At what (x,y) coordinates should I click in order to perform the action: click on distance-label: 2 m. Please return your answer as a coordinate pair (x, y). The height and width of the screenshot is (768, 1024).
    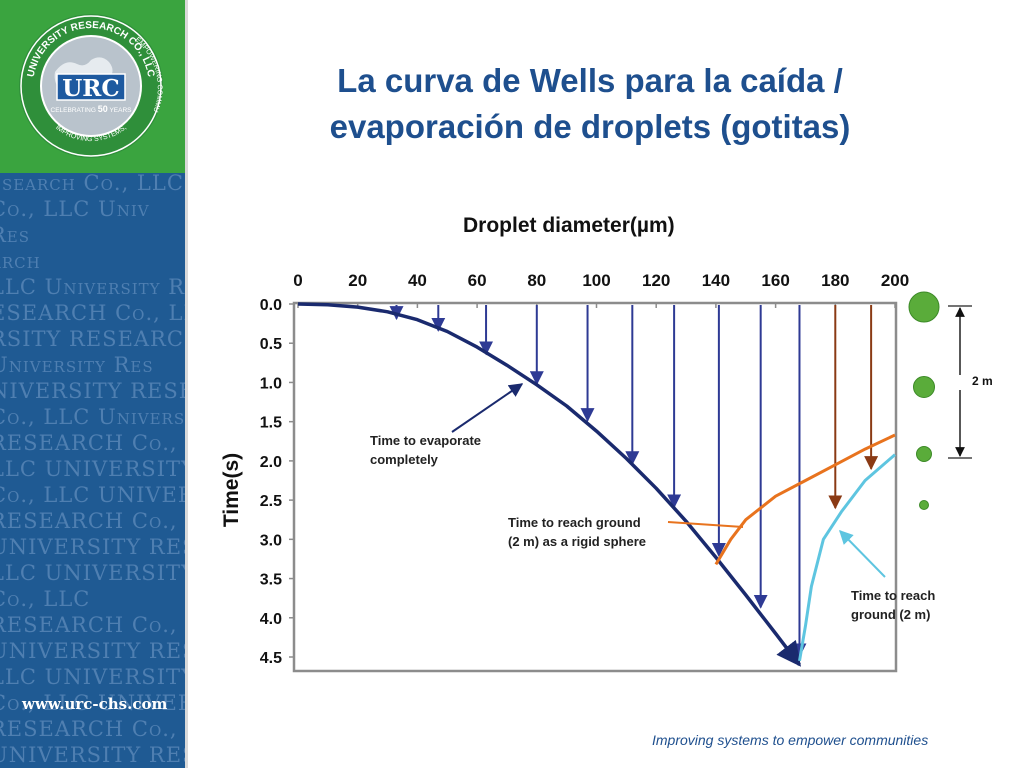
    Looking at the image, I should click on (982, 381).